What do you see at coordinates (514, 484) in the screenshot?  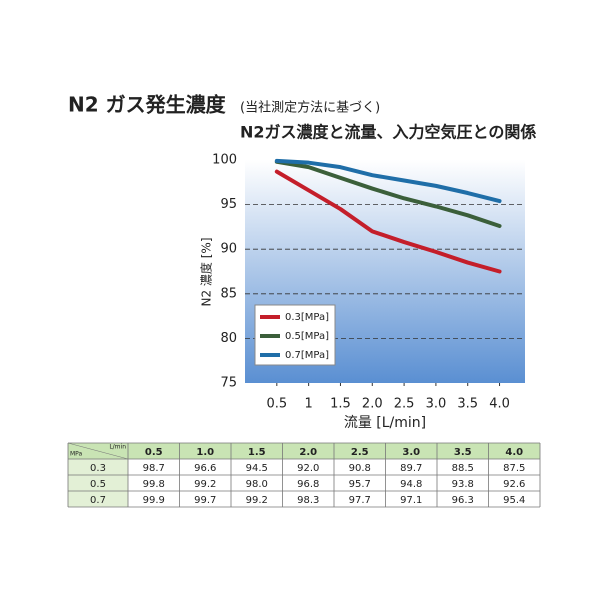 I see `table-cell: 92.6` at bounding box center [514, 484].